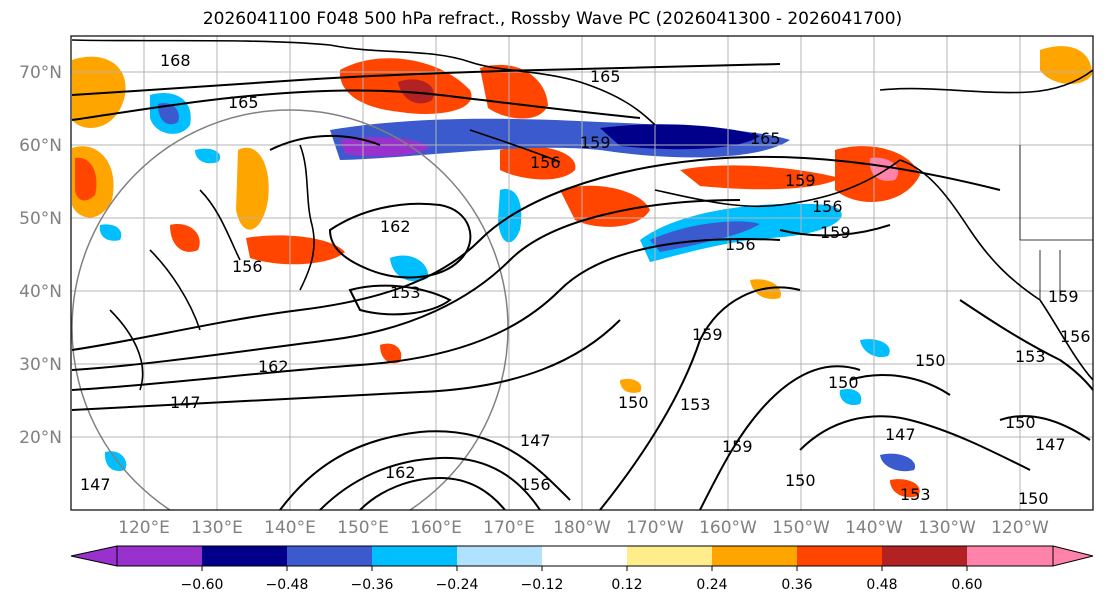 Image resolution: width=1105 pixels, height=604 pixels. Describe the element at coordinates (94, 556) in the screenshot. I see `colorbar-low-extend` at that location.